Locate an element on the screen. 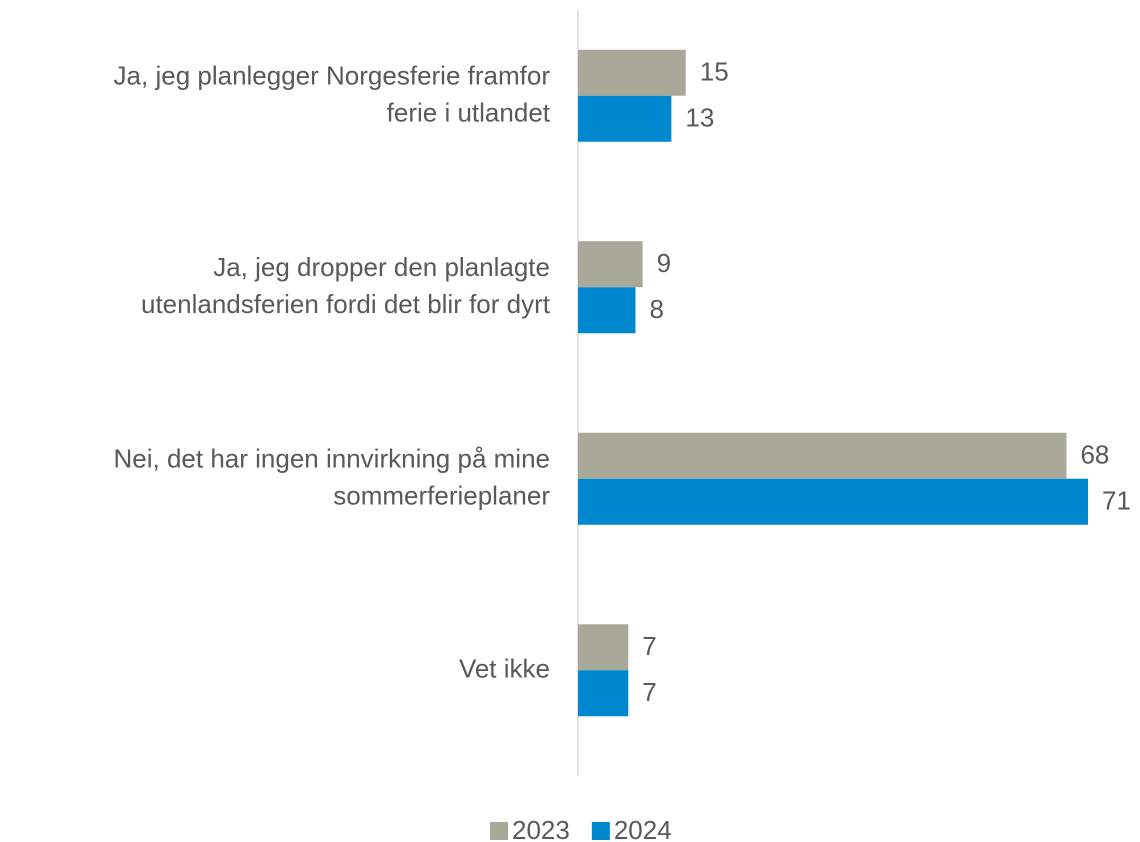 The image size is (1140, 842). data-label: 68 is located at coordinates (1094, 455).